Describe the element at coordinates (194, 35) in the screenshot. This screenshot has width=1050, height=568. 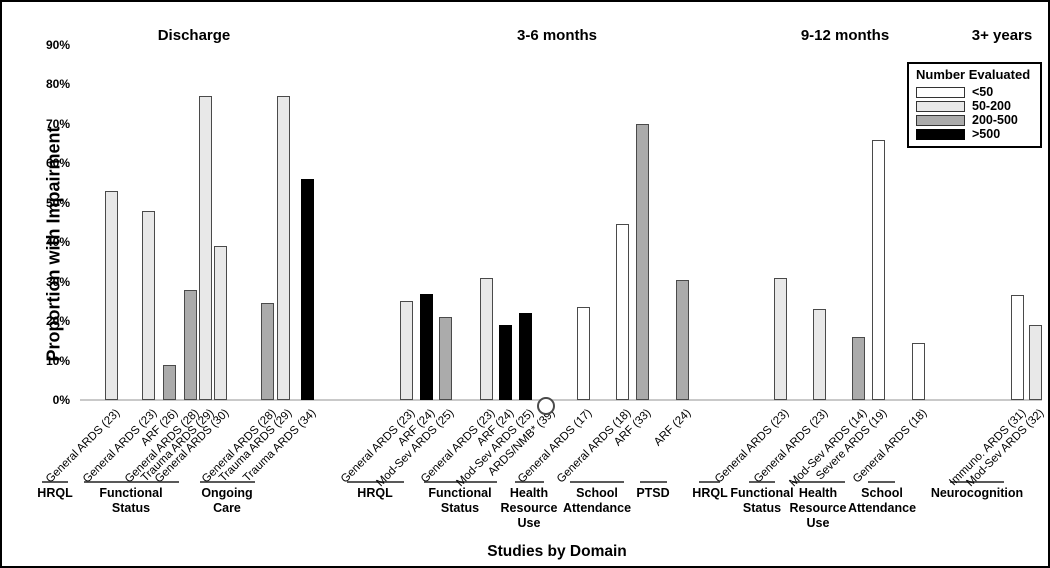
I see `section-header: Discharge` at that location.